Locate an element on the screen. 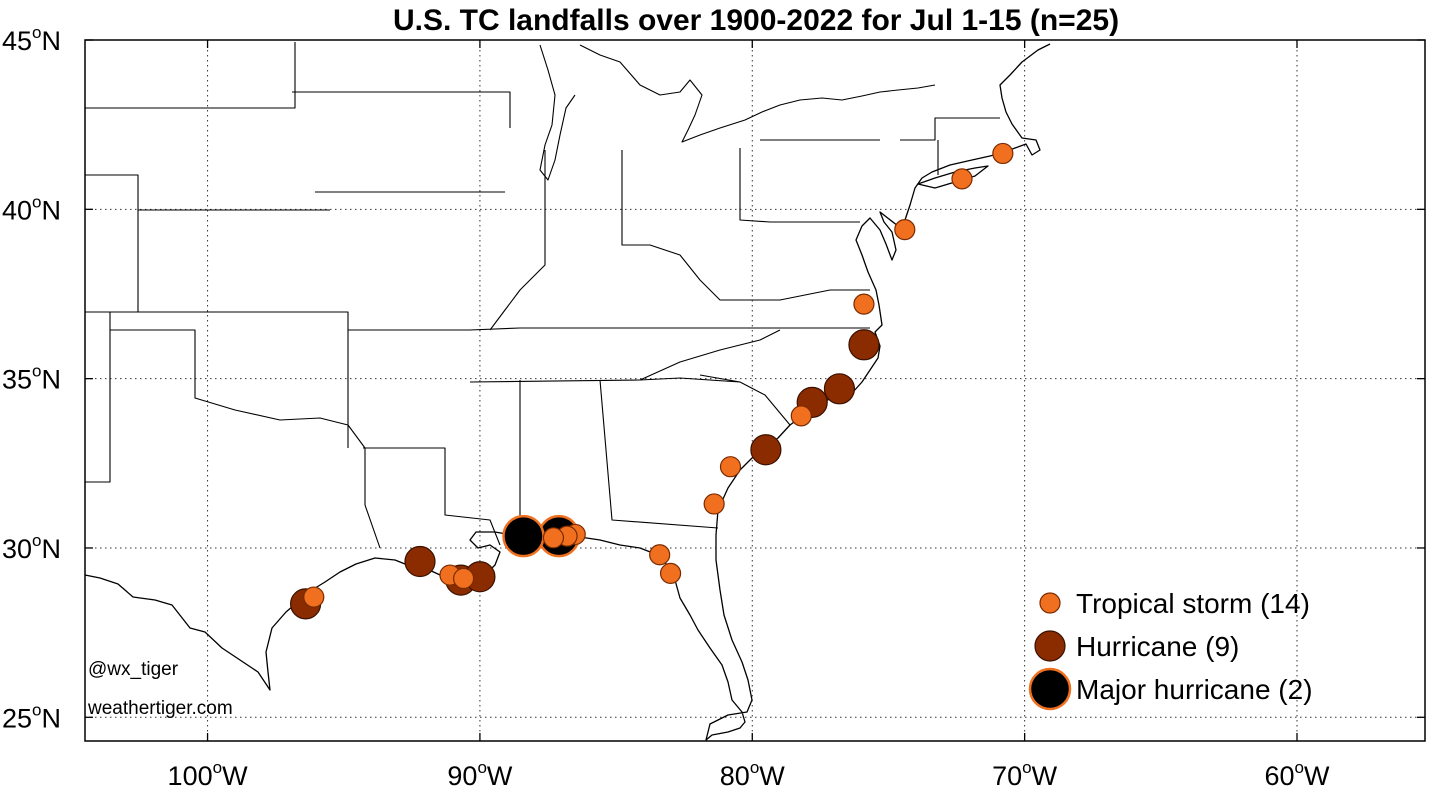 The height and width of the screenshot is (793, 1445). lat-tick-label: 25oN is located at coordinates (31, 716).